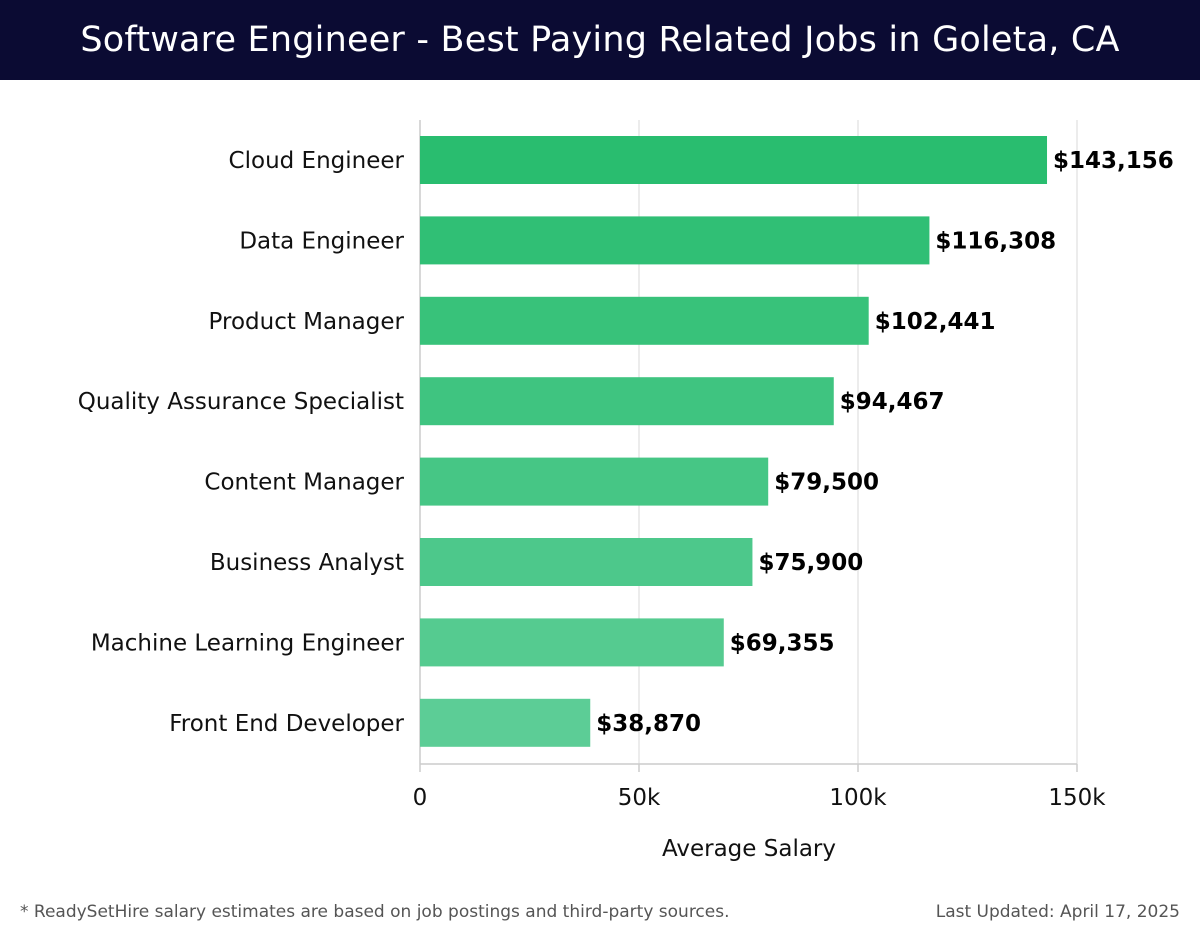  Describe the element at coordinates (858, 798) in the screenshot. I see `x-tick-label: 100k` at that location.